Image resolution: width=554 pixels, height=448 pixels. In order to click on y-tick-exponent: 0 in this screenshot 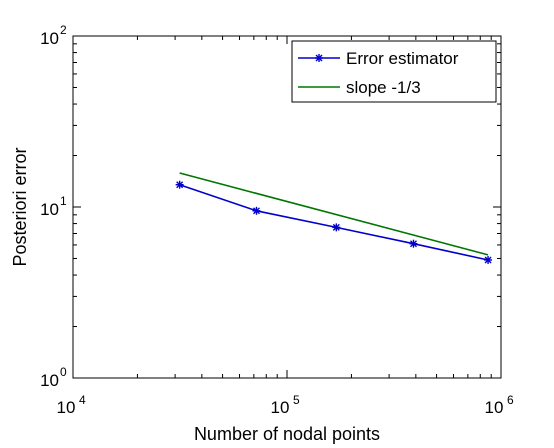, I will do `click(63, 372)`.